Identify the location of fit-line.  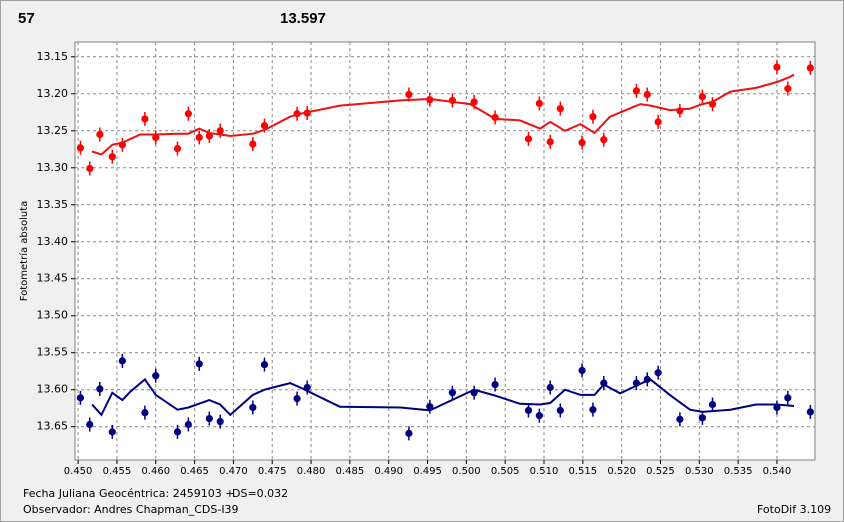
(443, 397).